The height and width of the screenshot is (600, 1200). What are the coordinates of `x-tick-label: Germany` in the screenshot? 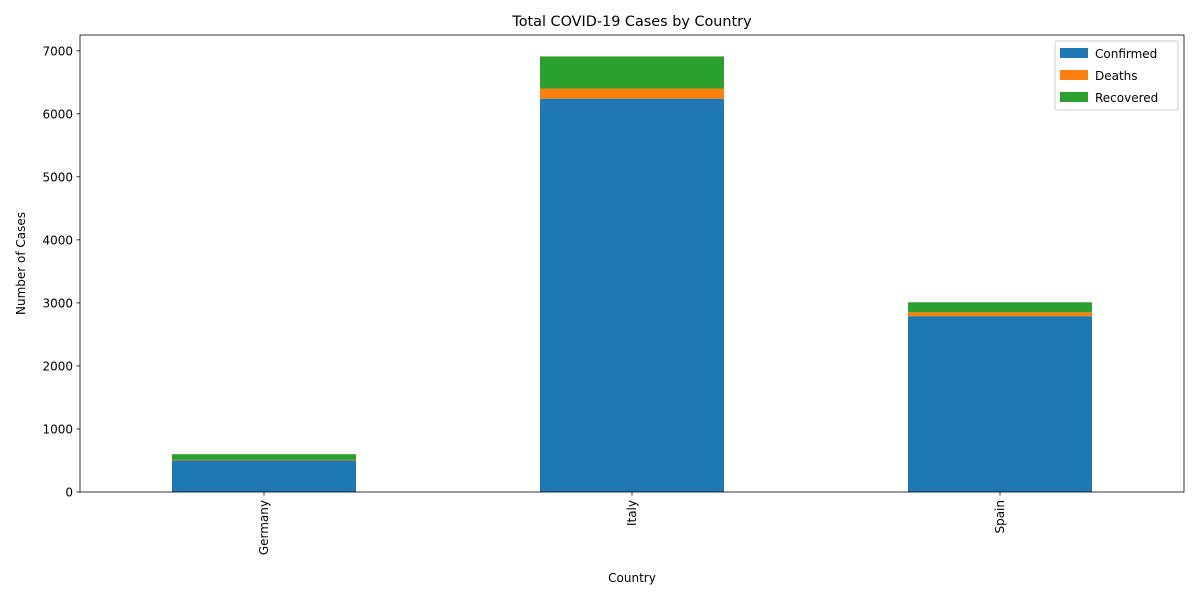 It's located at (264, 527).